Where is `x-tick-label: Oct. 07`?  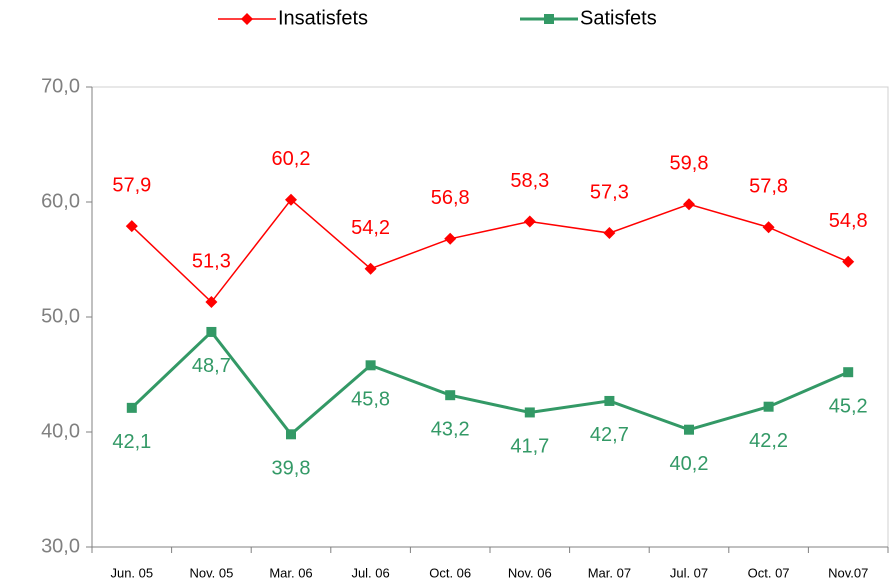
x-tick-label: Oct. 07 is located at coordinates (769, 572).